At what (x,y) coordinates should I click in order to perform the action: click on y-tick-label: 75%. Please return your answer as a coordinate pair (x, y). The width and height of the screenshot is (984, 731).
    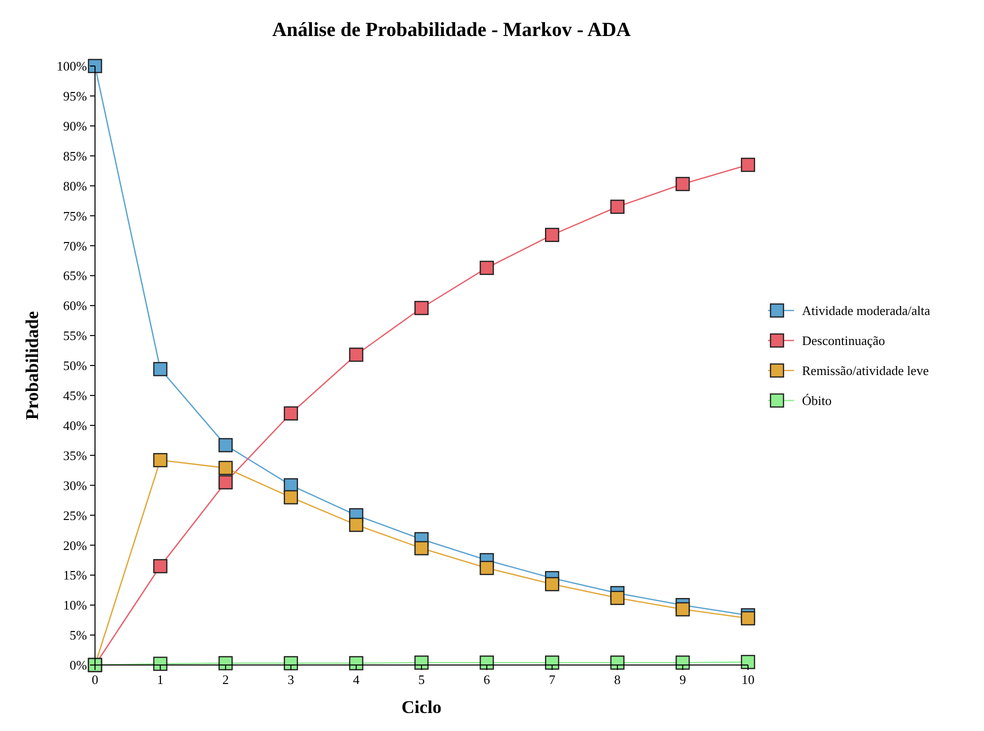
    Looking at the image, I should click on (75, 216).